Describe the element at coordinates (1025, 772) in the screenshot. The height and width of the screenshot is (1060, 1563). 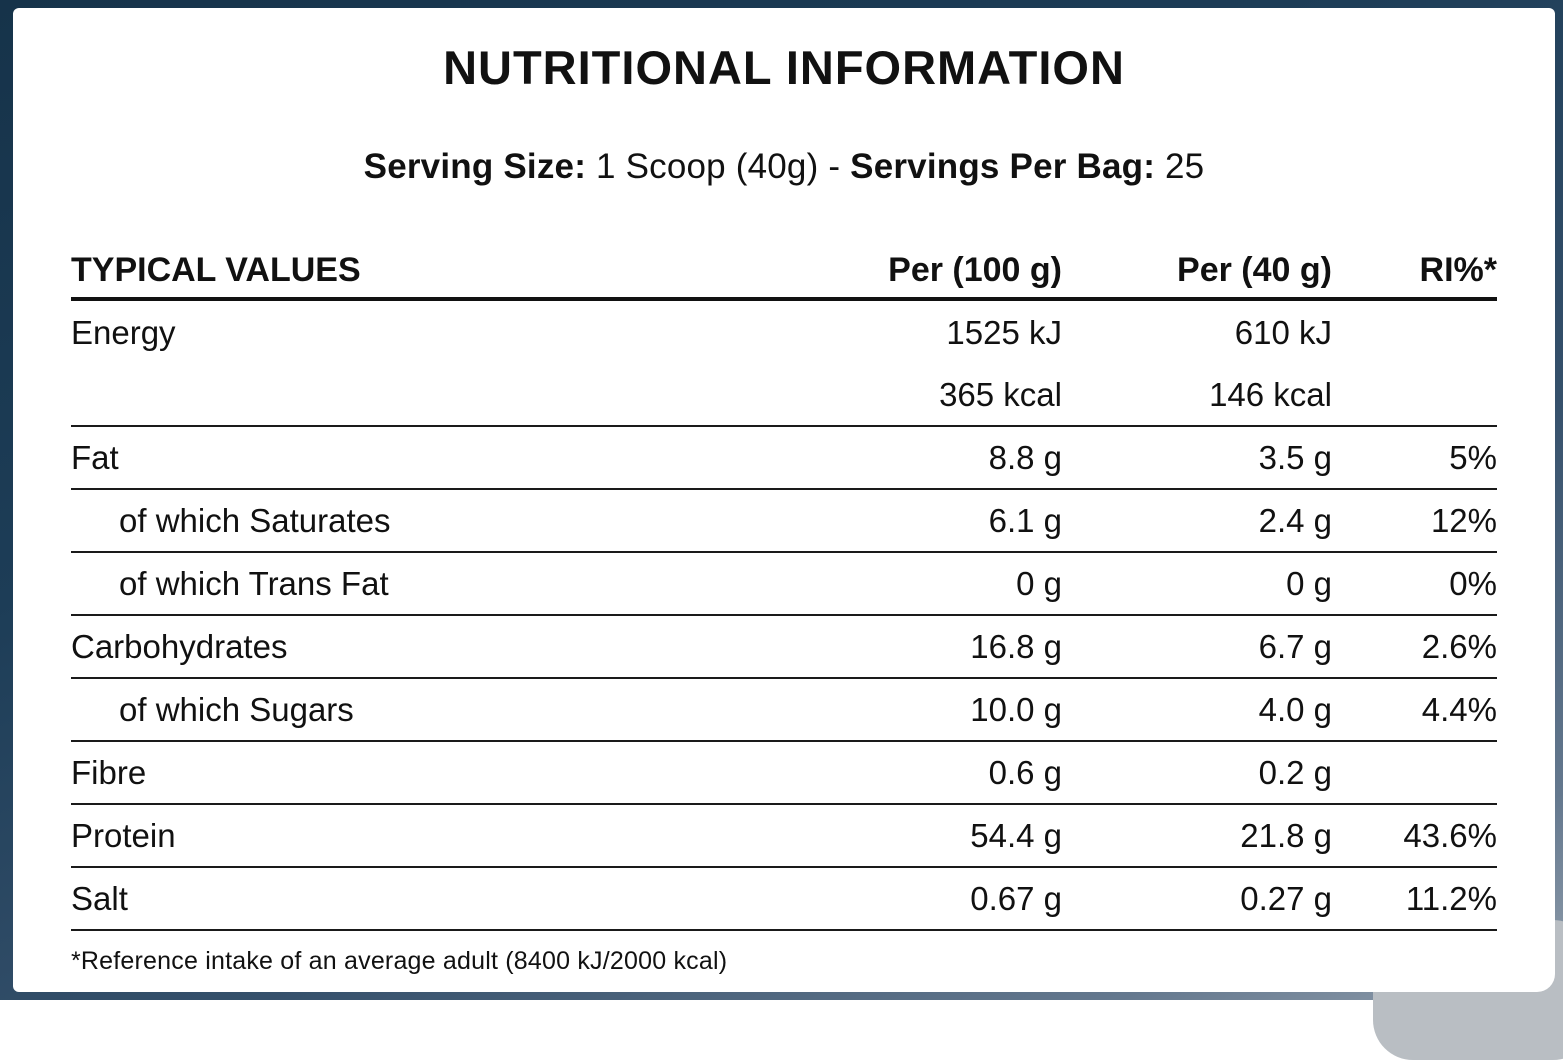
I see `row-value-per-100g: 0.6 g` at that location.